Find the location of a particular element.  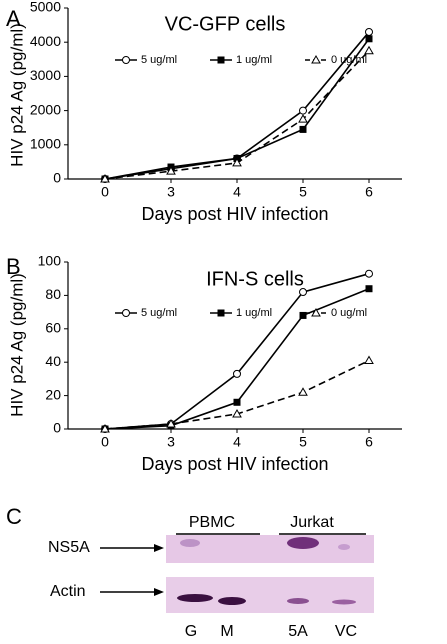

y-tick-label: 5000 is located at coordinates (45, 7).